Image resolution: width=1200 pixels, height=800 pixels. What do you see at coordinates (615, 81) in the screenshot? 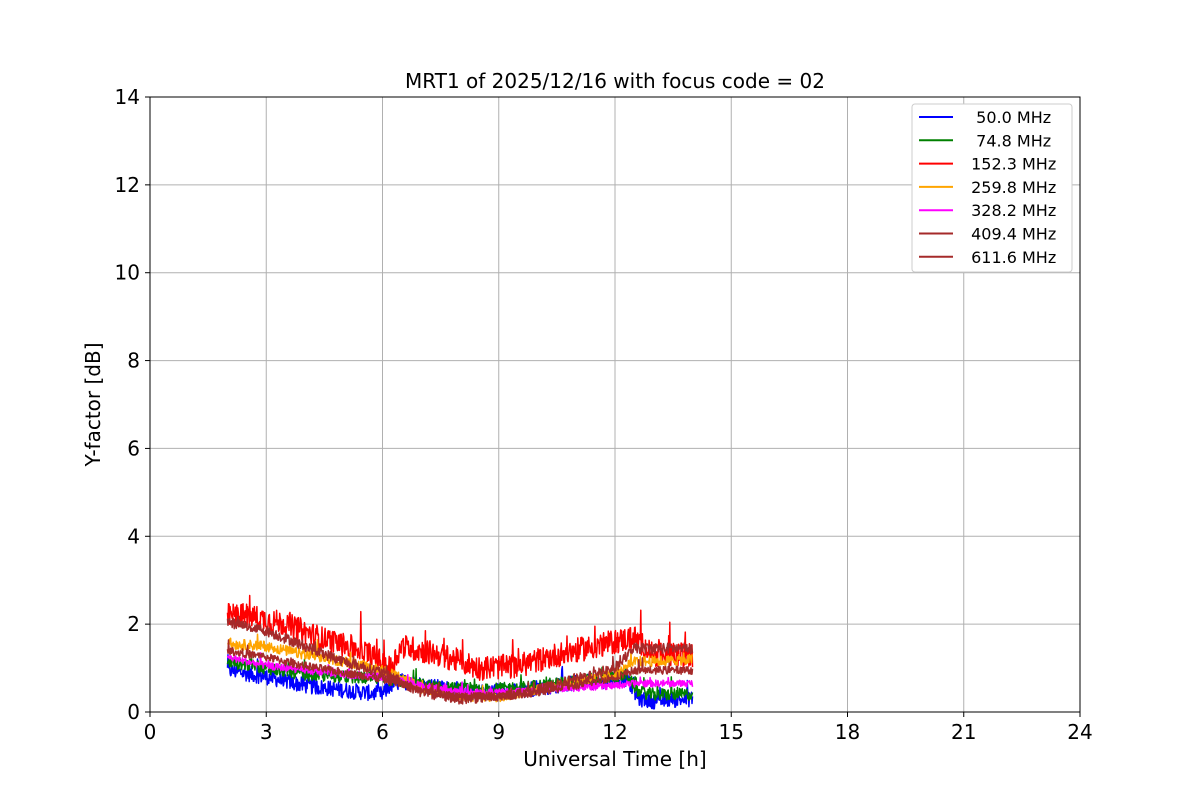
I see `chart-title: MRT1 of 2025/12/16 with focus code = 02` at bounding box center [615, 81].